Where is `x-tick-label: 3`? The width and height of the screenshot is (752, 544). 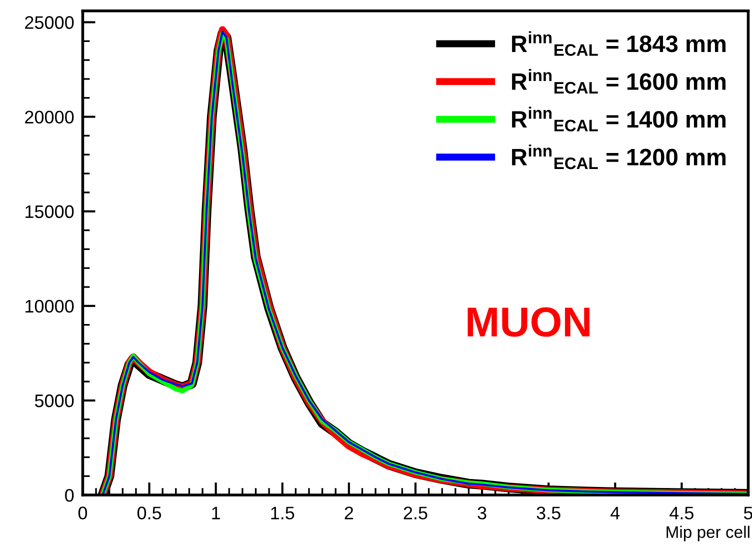
x-tick-label: 3 is located at coordinates (482, 513).